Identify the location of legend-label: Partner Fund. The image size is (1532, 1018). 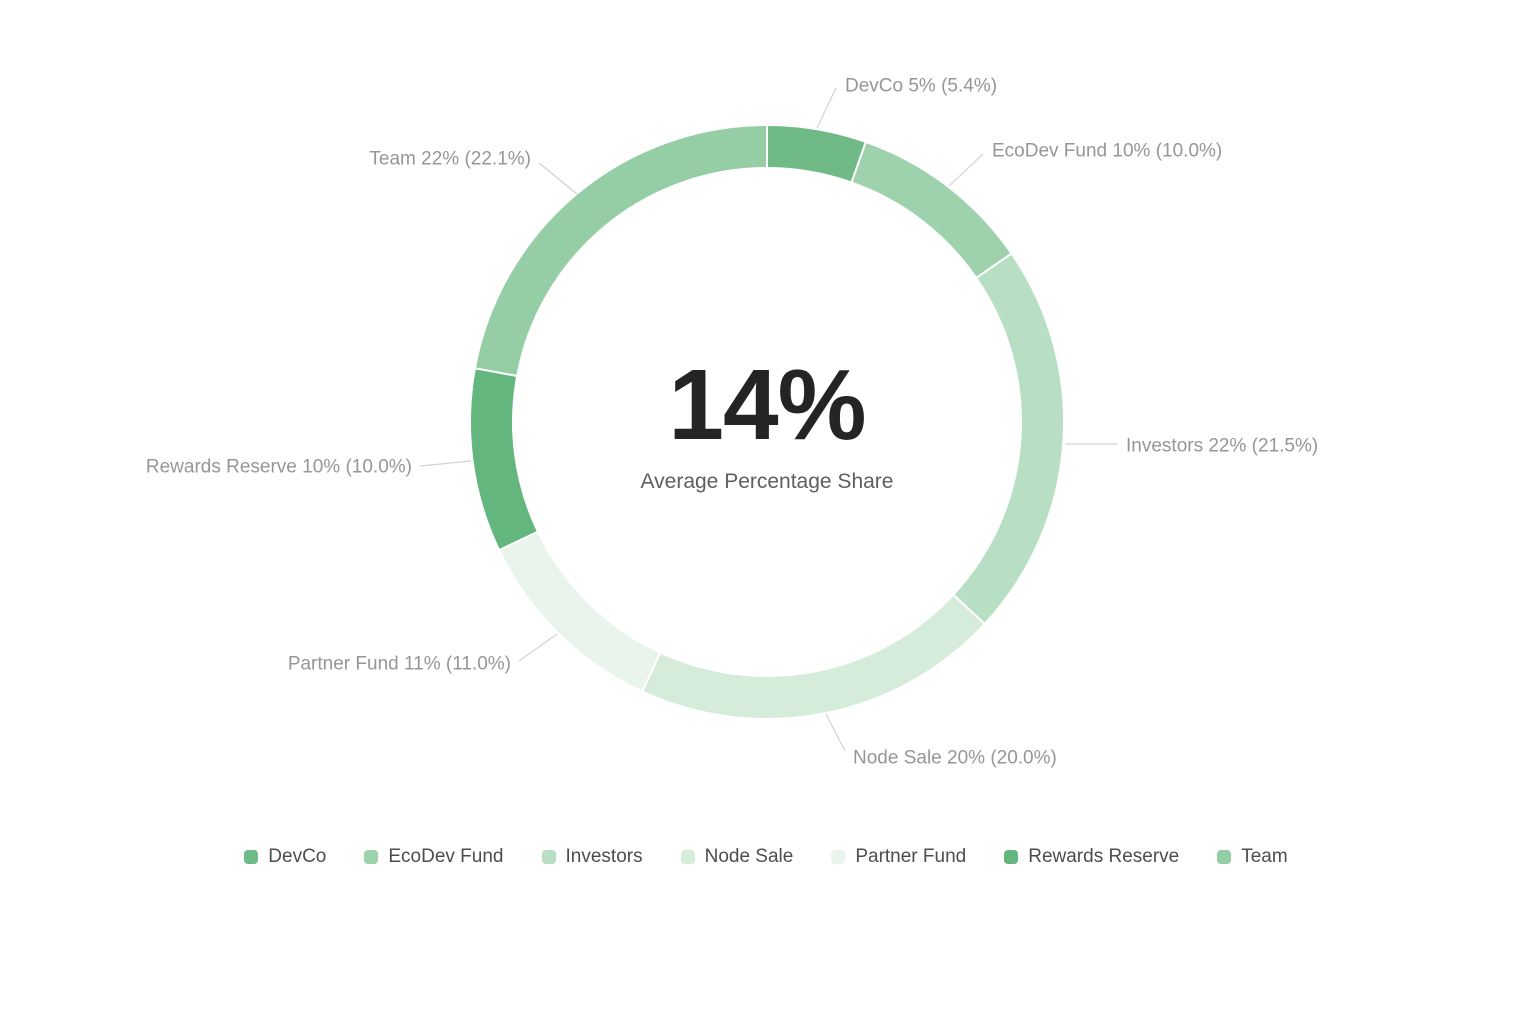
(911, 856).